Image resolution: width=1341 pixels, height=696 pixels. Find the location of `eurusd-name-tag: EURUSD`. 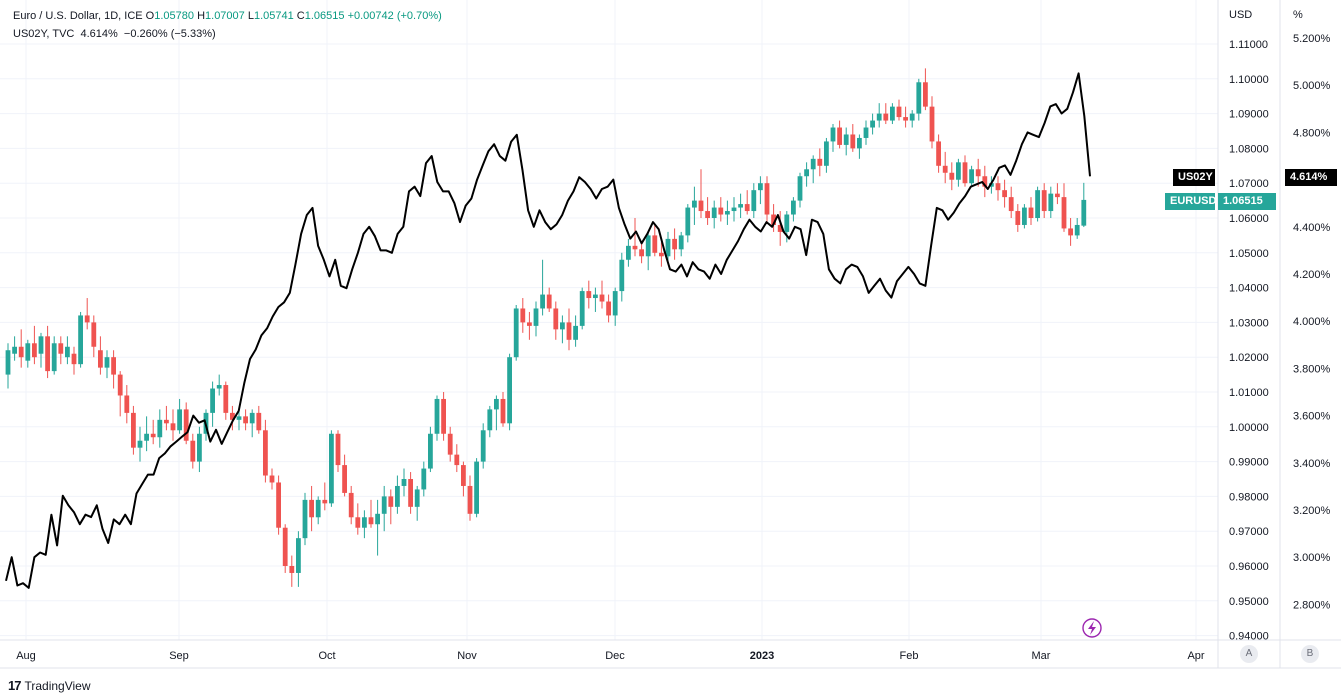

eurusd-name-tag: EURUSD is located at coordinates (1190, 201).